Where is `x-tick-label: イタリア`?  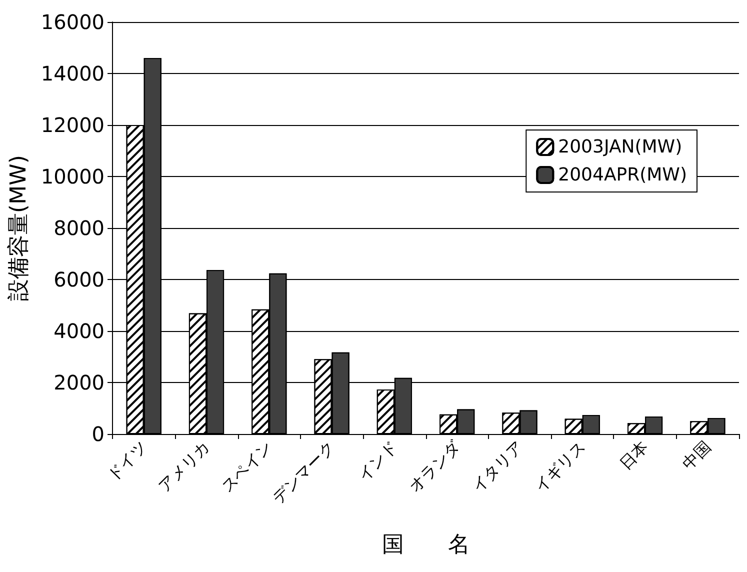 x-tick-label: イタリア is located at coordinates (497, 466).